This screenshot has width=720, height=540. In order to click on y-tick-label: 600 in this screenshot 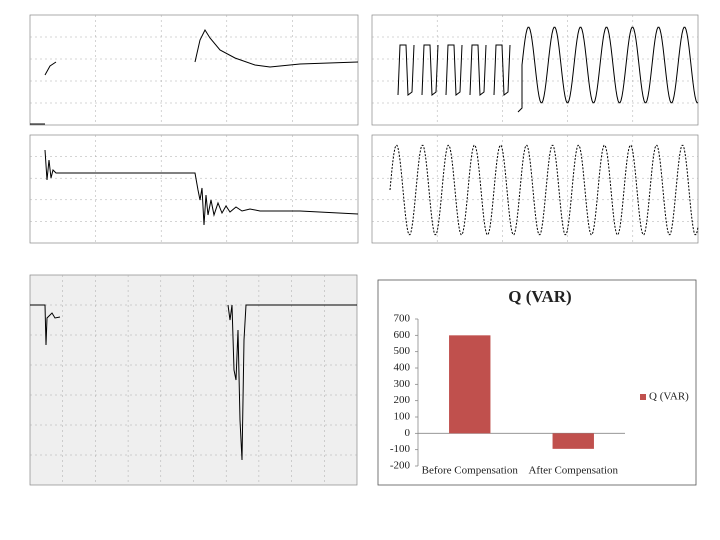, I will do `click(402, 335)`.